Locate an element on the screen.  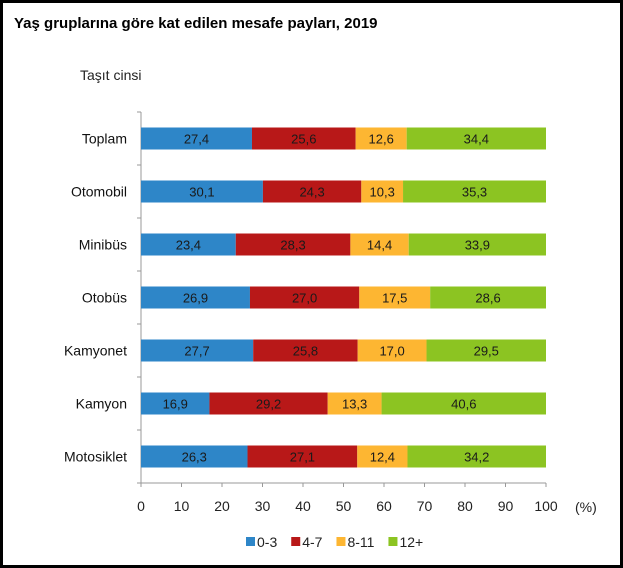
legend-swatch-12+ is located at coordinates (393, 541).